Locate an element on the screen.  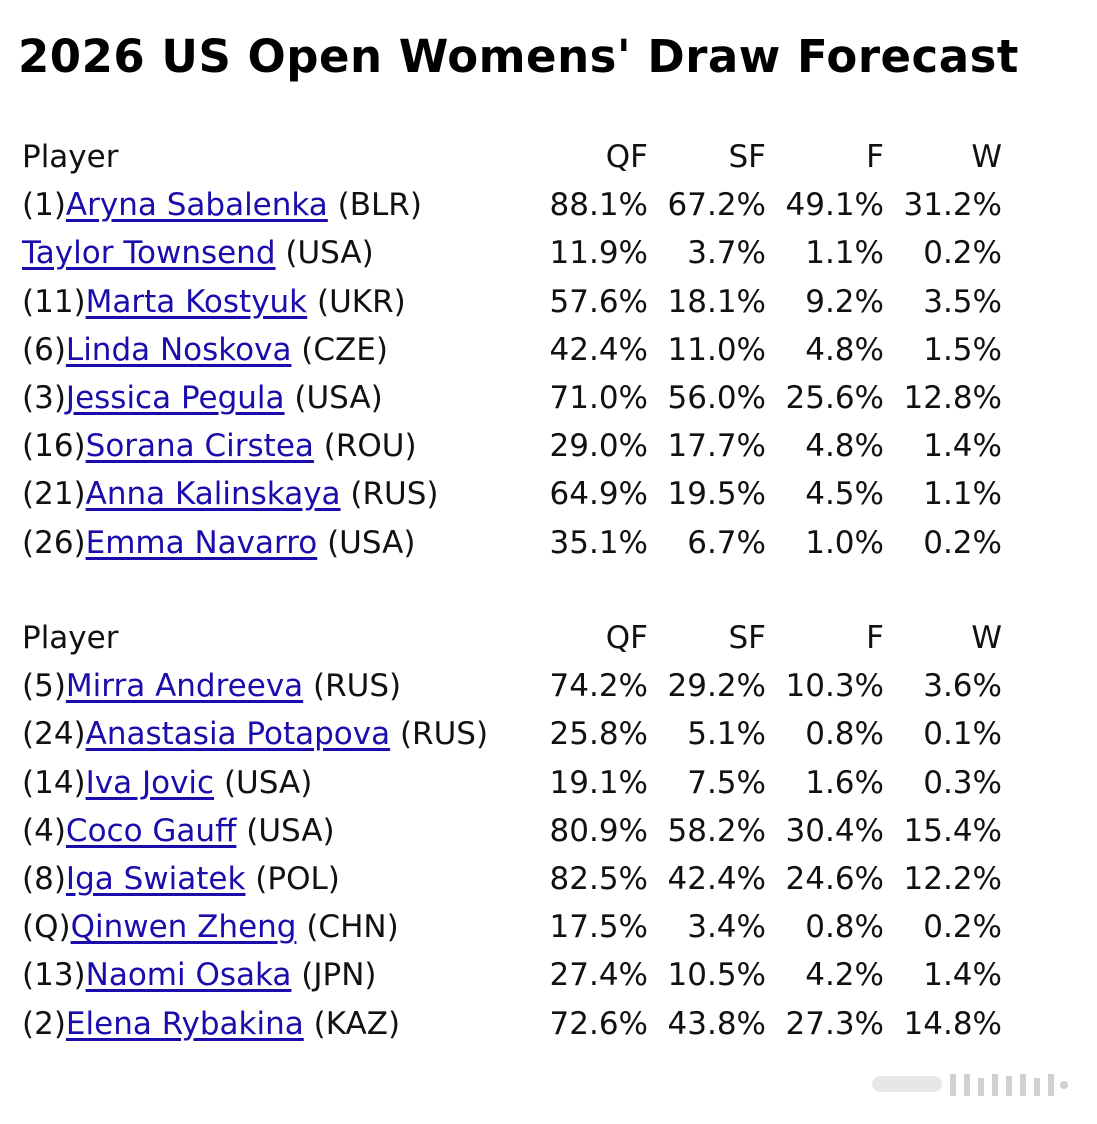
player-seed: (13) is located at coordinates (54, 975).